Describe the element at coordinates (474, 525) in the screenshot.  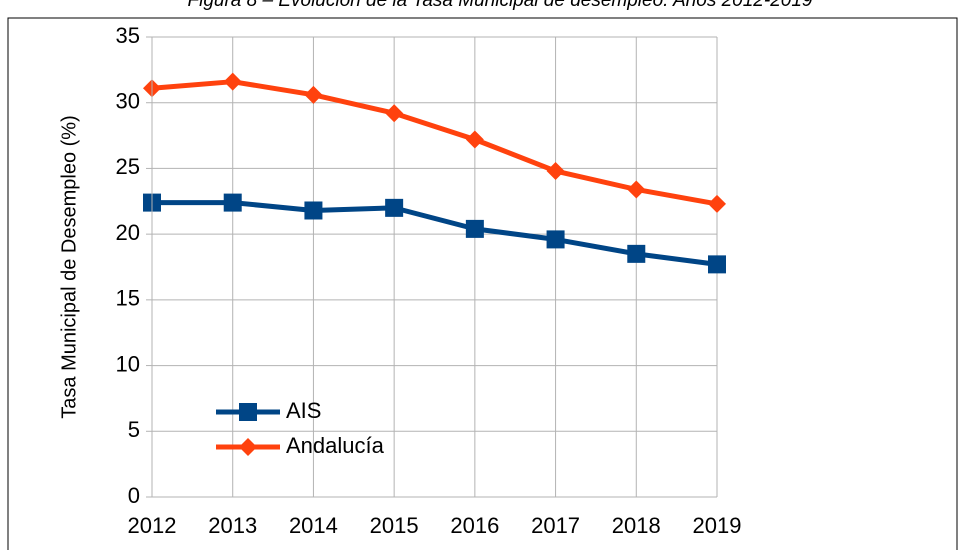
I see `x-tick-label: 2016` at that location.